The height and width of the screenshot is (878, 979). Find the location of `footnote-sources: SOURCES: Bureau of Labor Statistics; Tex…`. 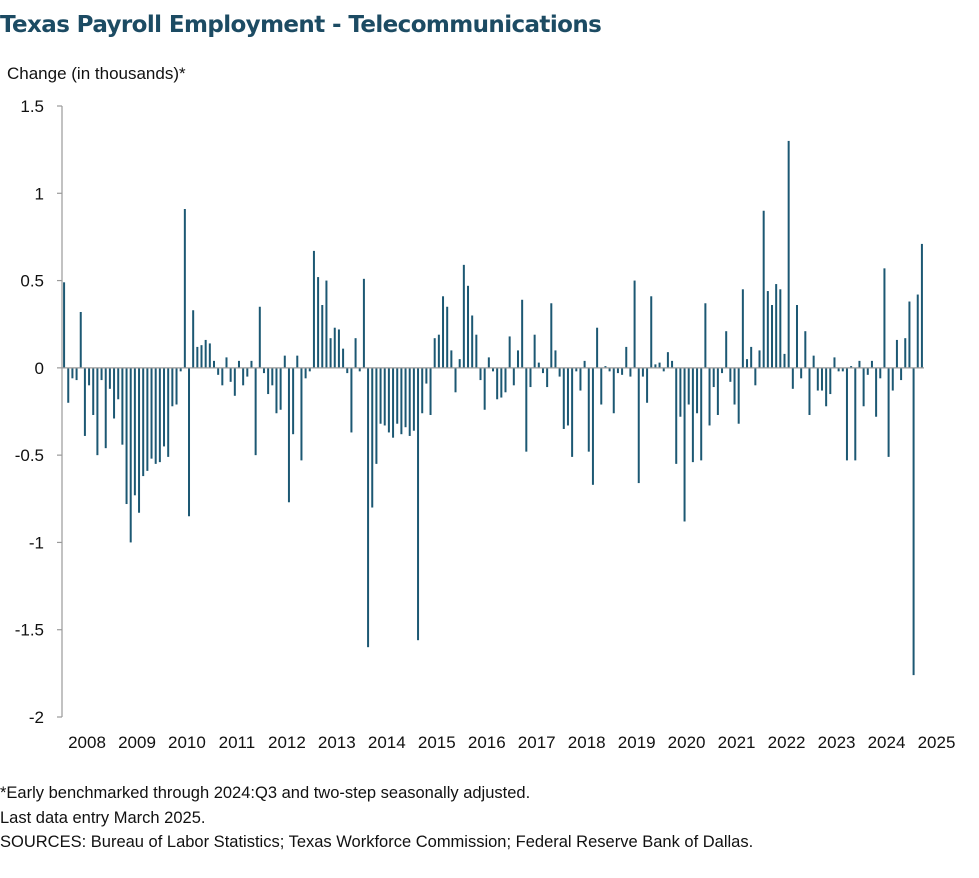

footnote-sources: SOURCES: Bureau of Labor Statistics; Tex… is located at coordinates (377, 842).